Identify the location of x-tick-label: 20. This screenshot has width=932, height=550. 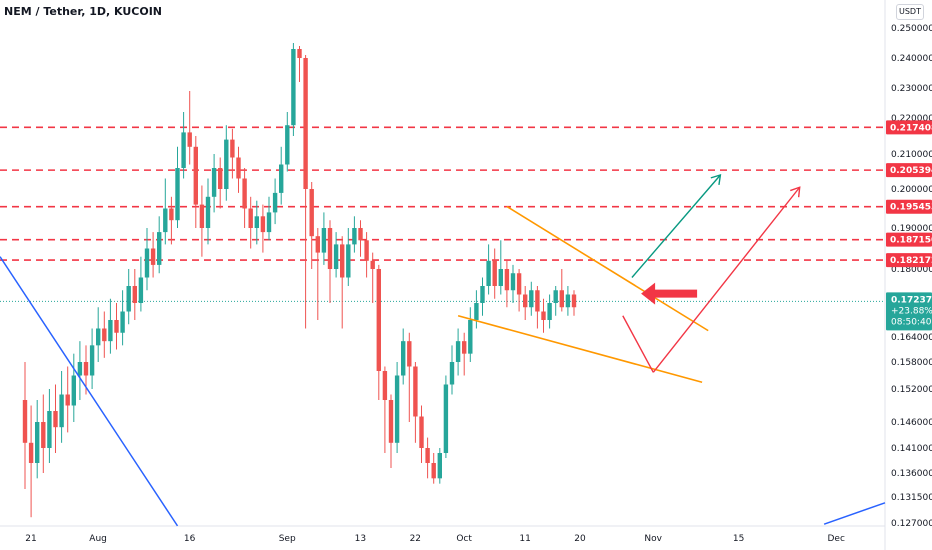
(580, 539).